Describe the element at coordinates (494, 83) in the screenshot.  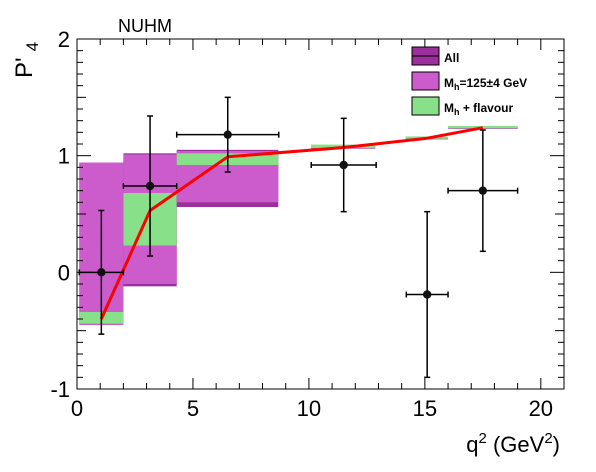
I see `legend-label-mh-rest: =125±4 GeV` at that location.